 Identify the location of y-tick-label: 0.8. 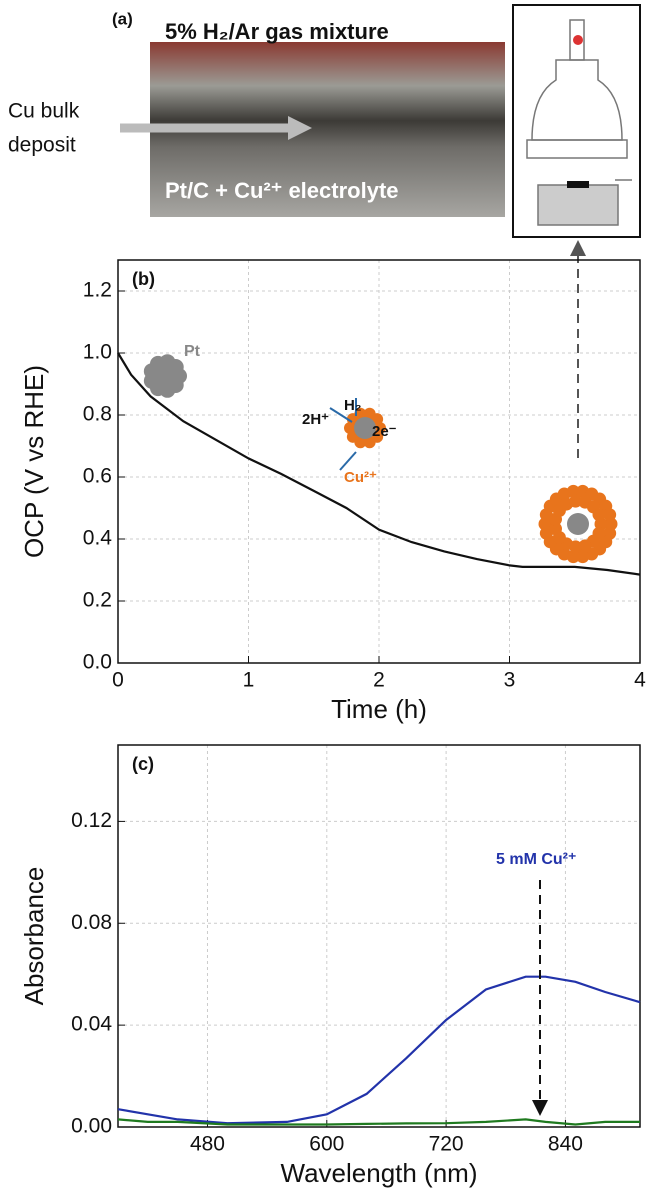
(97, 414).